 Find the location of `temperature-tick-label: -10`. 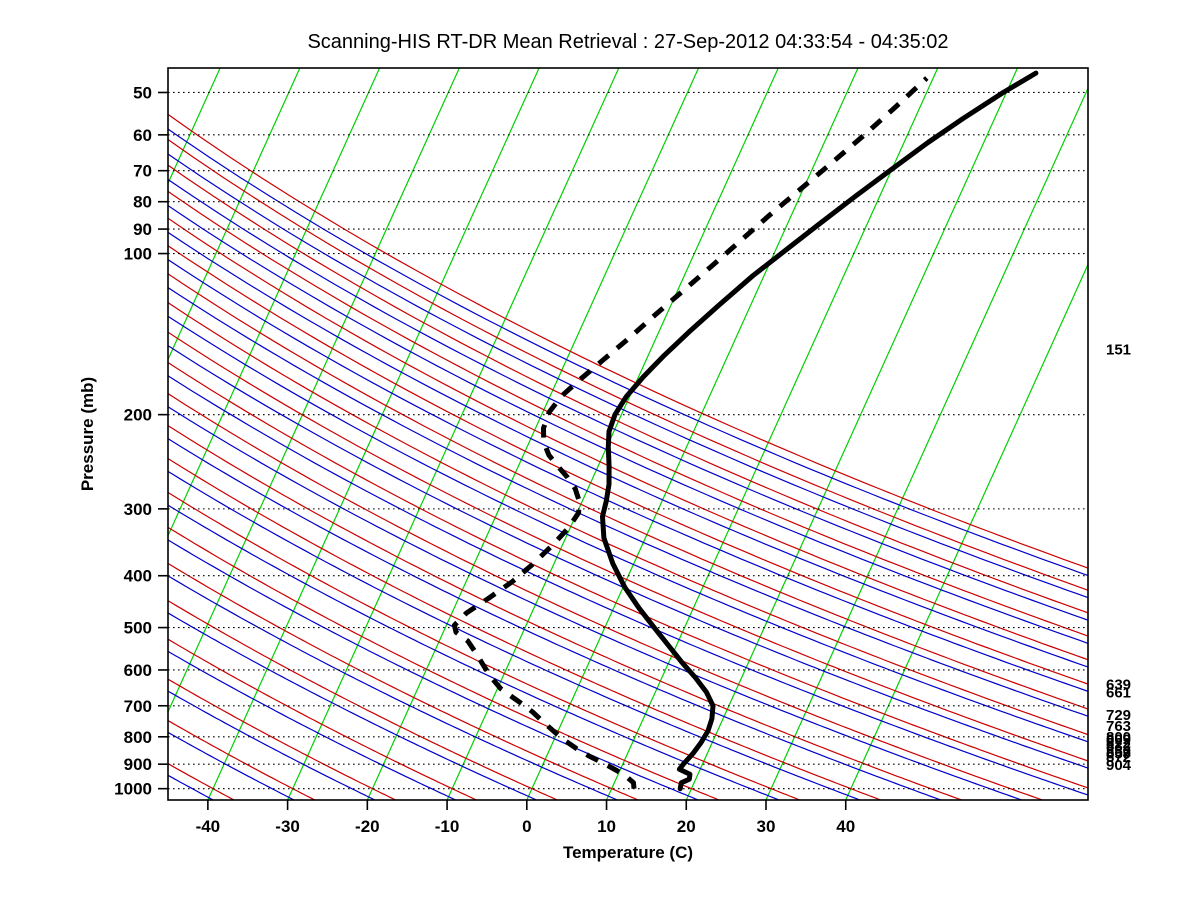

temperature-tick-label: -10 is located at coordinates (447, 826).